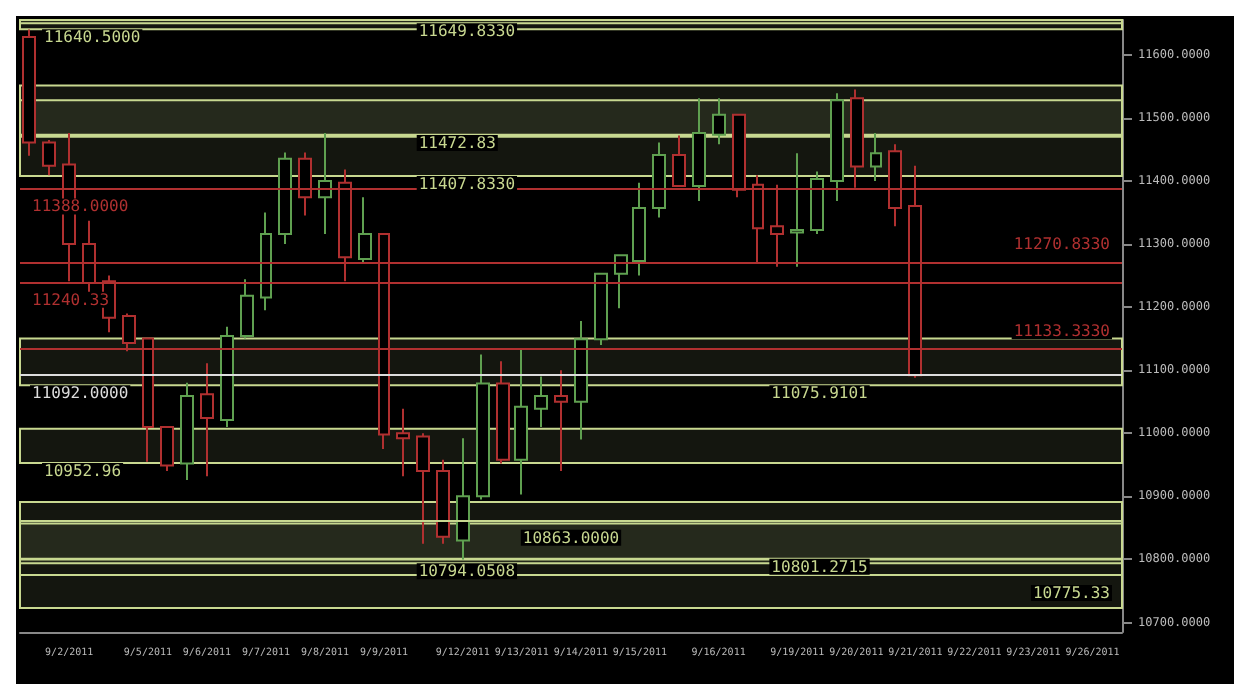 Image resolution: width=1250 pixels, height=700 pixels. What do you see at coordinates (1062, 331) in the screenshot?
I see `ref-line-label: 11133.3330` at bounding box center [1062, 331].